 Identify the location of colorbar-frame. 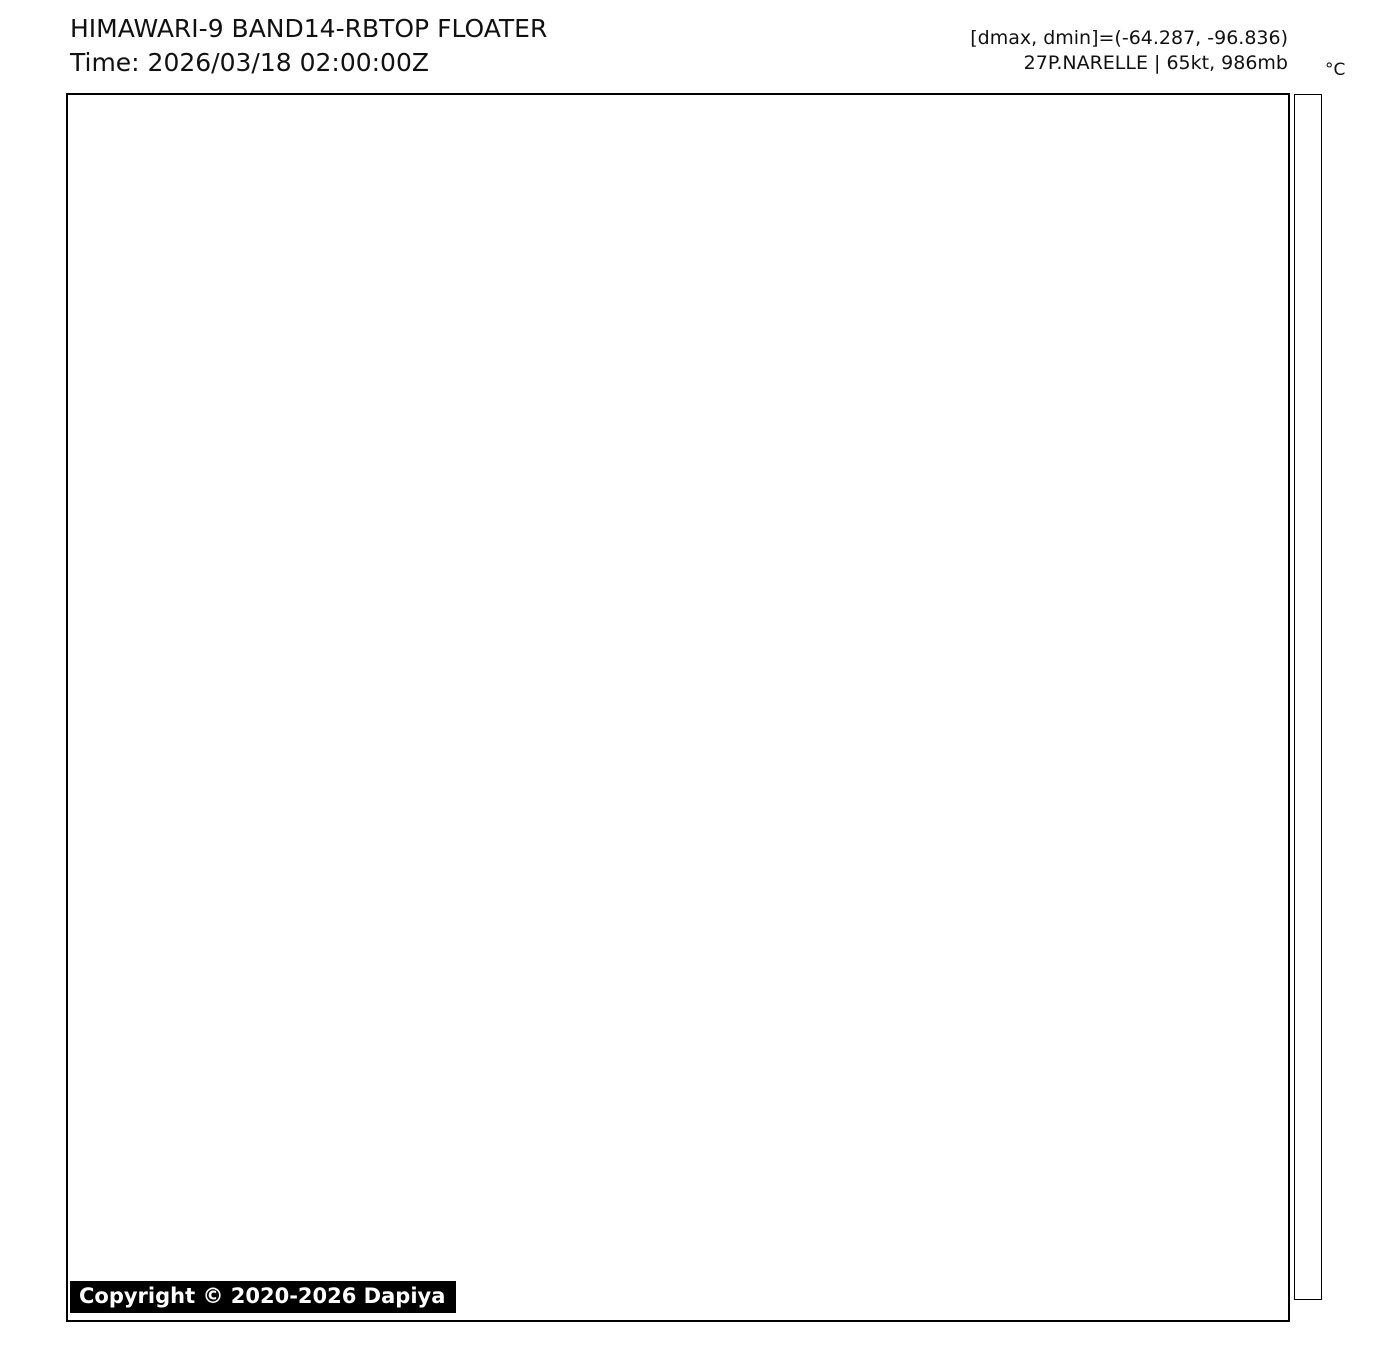
(1308, 697).